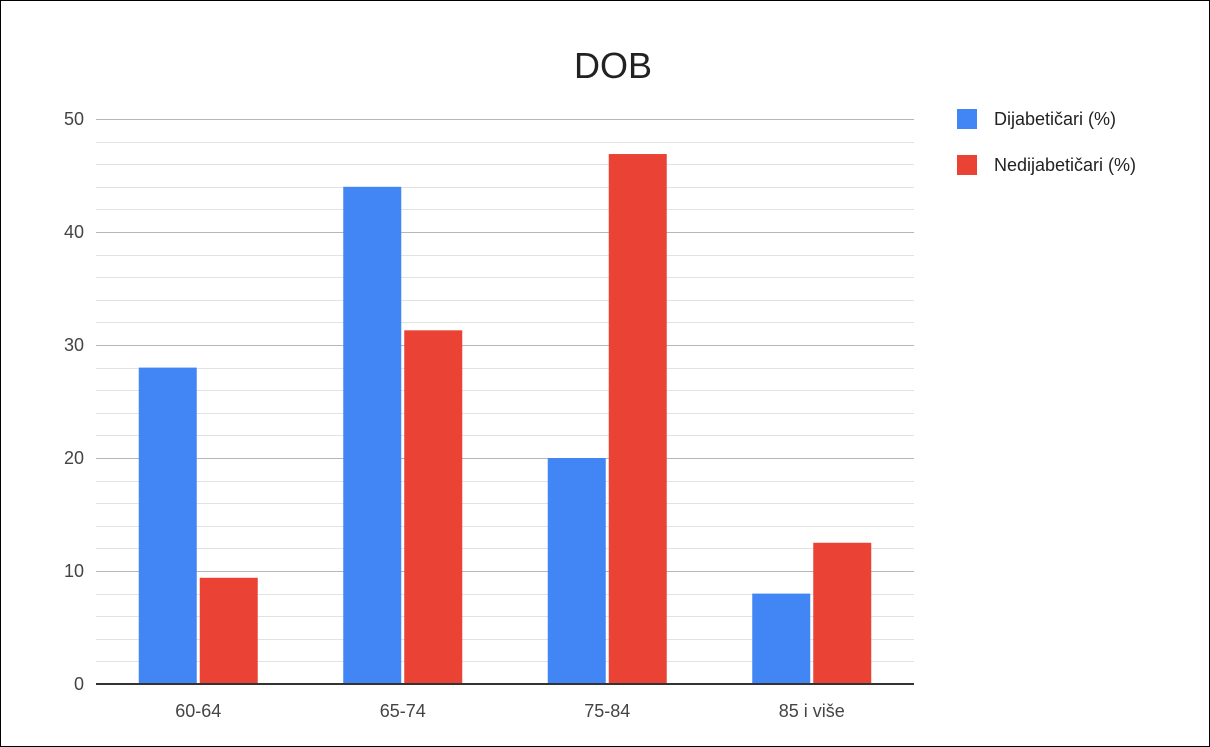  Describe the element at coordinates (1055, 119) in the screenshot. I see `legend-label-dijabeticari: Dijabetičari (%)` at that location.